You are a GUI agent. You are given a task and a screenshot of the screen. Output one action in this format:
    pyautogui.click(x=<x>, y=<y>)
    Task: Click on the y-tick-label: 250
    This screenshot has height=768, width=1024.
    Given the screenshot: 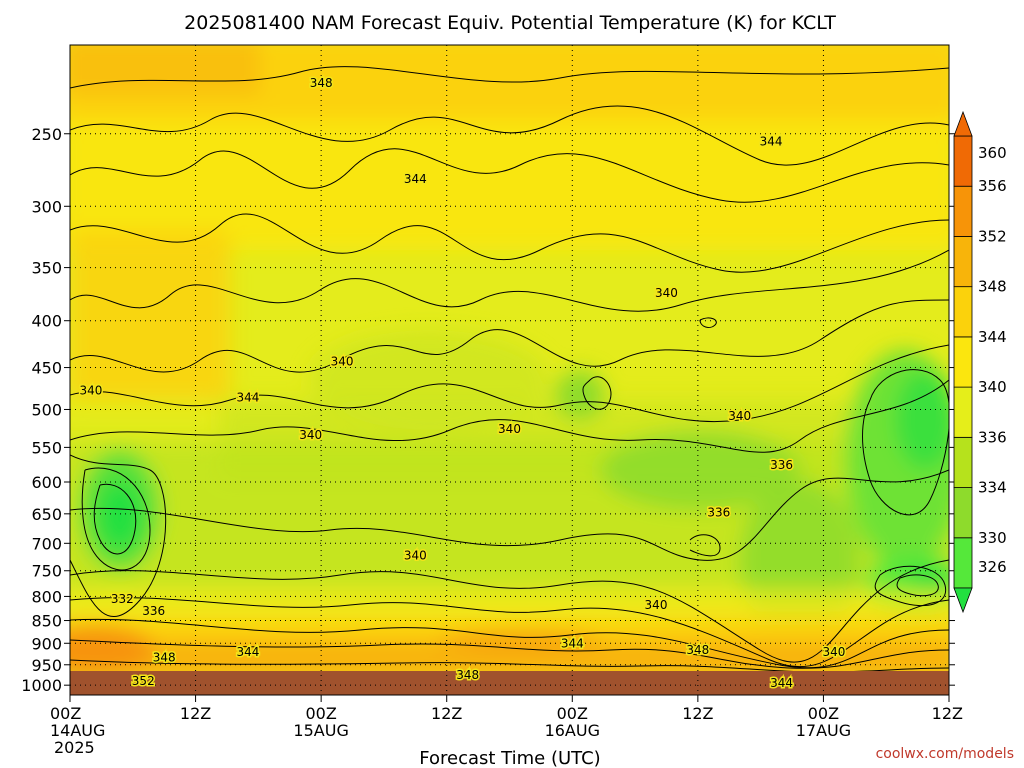 What is the action you would take?
    pyautogui.click(x=46, y=134)
    